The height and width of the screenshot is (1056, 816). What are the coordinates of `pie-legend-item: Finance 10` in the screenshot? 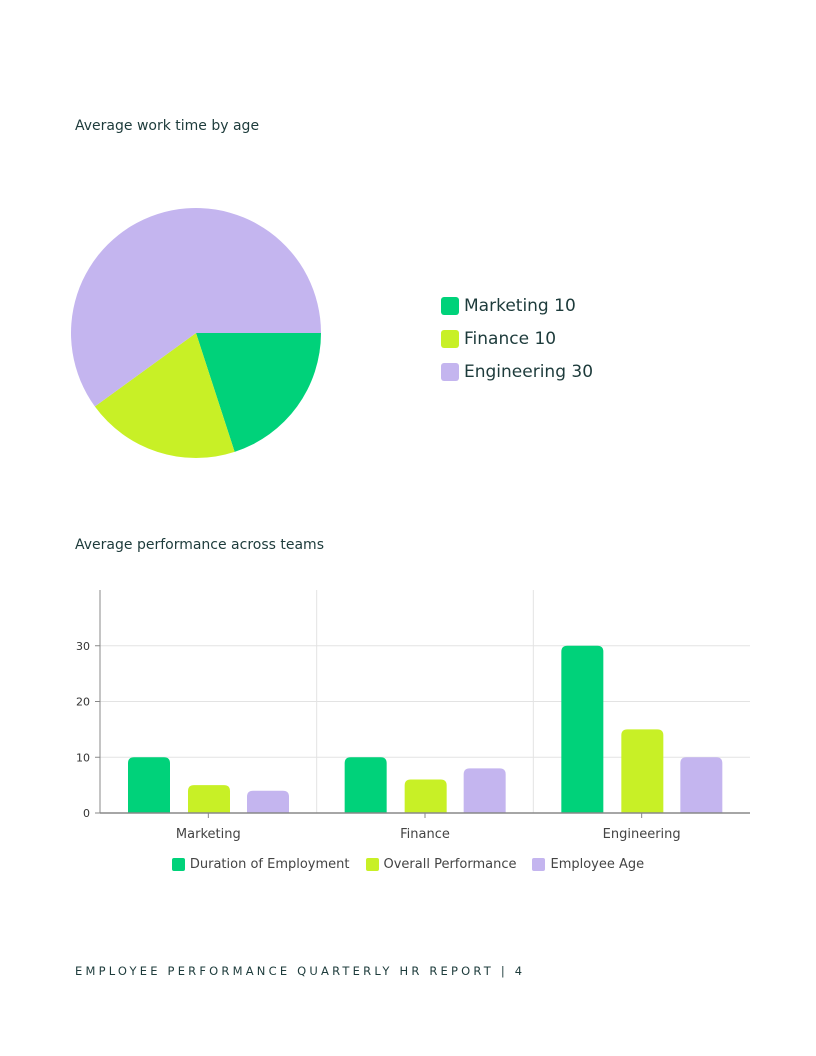 It's located at (517, 338).